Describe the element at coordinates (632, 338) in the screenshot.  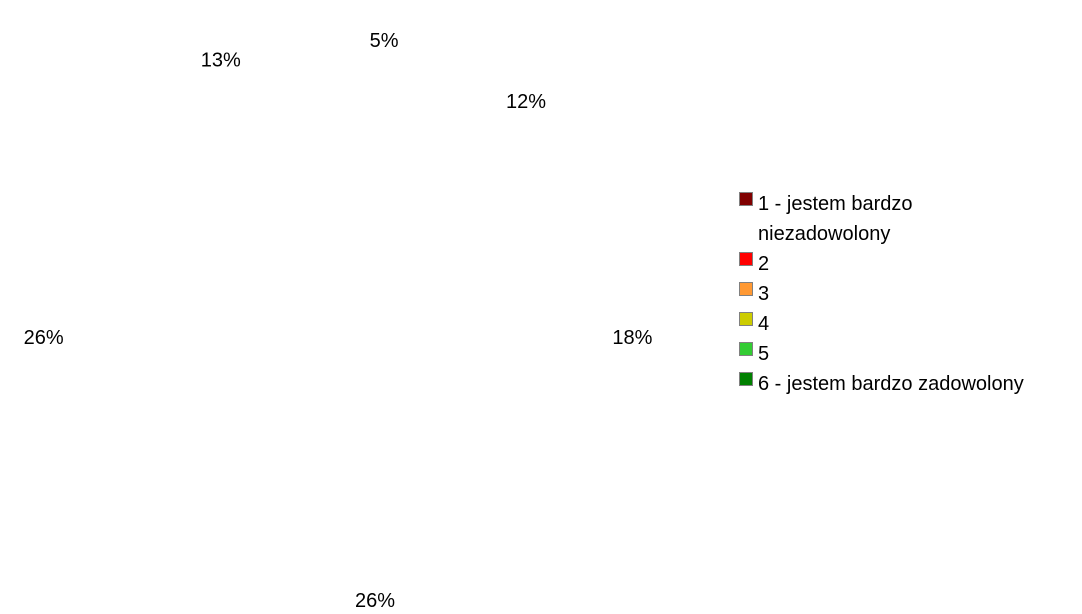
I see `slice-label-3: 18%` at that location.